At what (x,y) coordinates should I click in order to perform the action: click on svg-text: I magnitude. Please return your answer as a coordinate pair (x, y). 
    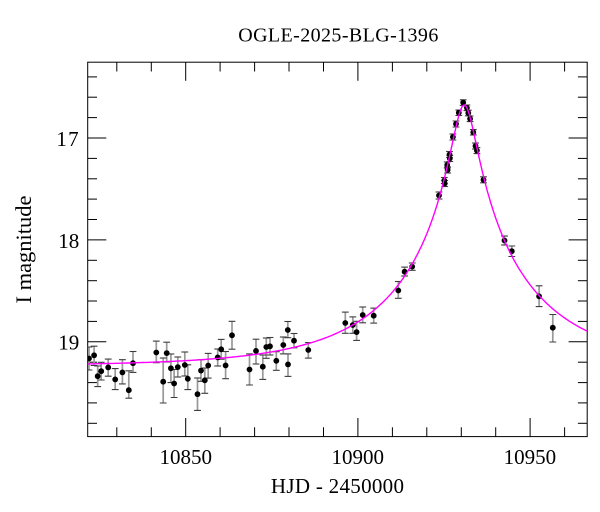
    Looking at the image, I should click on (23, 249).